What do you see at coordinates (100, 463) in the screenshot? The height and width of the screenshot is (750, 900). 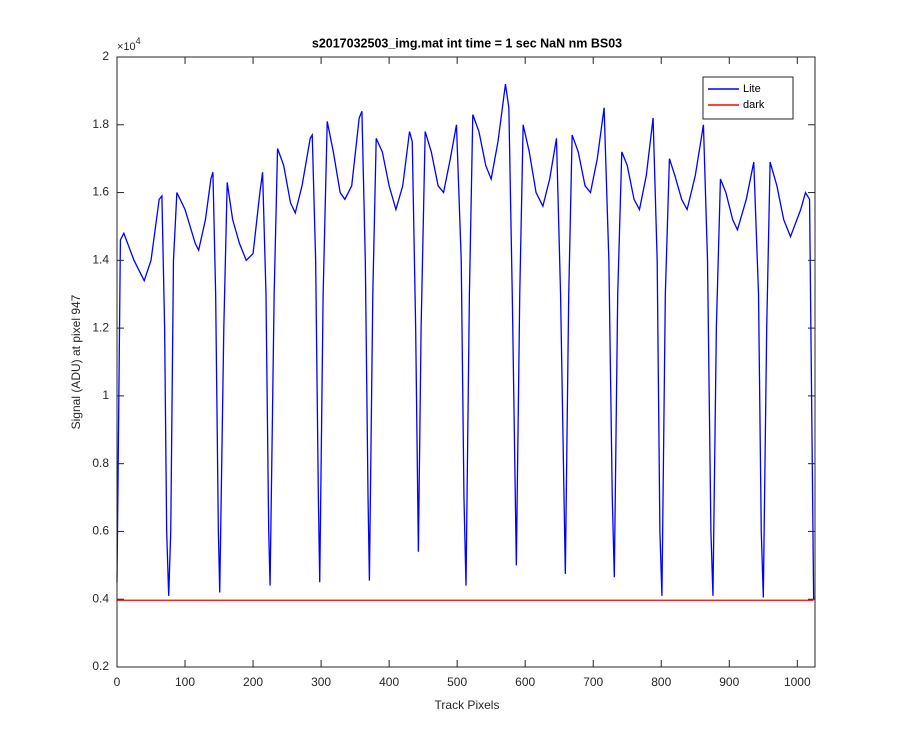 I see `y-tick-label: 0.8` at bounding box center [100, 463].